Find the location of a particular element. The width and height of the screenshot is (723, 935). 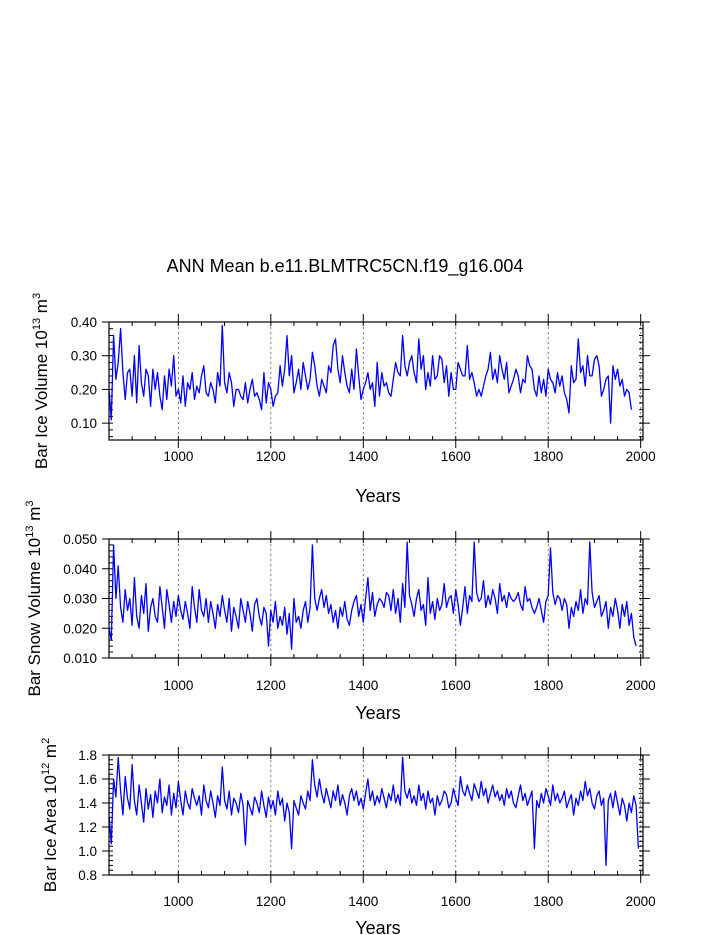

y-tick-label: 1.0 is located at coordinates (87, 851).